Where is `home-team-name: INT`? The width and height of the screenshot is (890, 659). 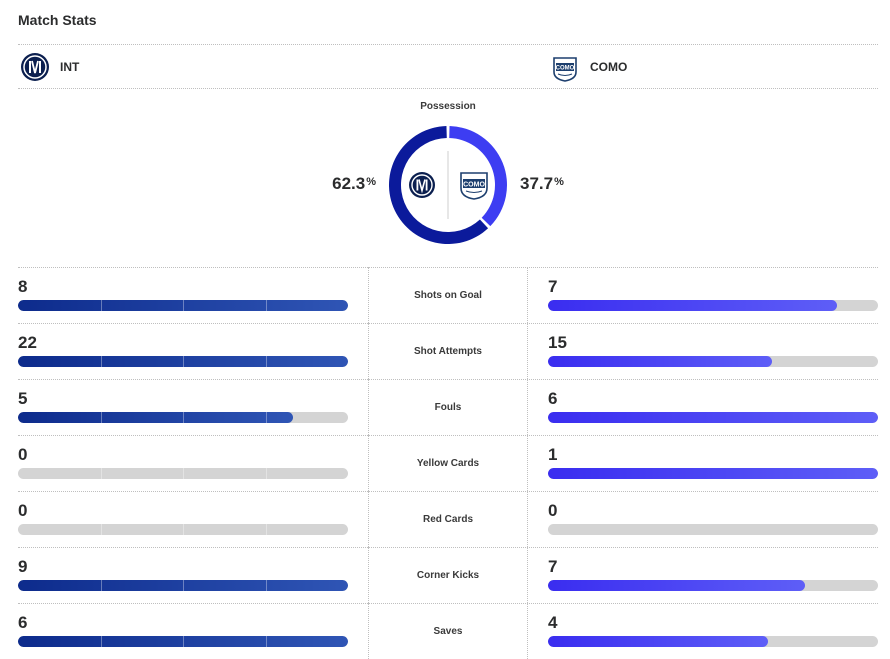
home-team-name: INT is located at coordinates (70, 67).